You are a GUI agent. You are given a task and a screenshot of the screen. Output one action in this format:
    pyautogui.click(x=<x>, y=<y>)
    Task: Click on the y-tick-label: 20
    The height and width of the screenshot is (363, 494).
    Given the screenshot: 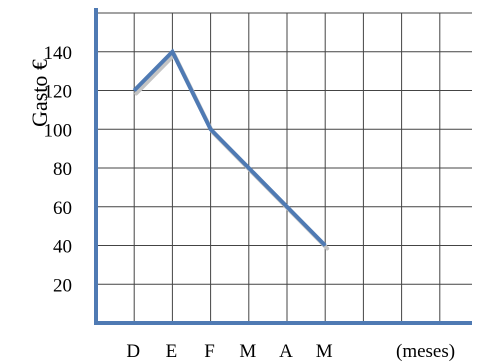 What is the action you would take?
    pyautogui.click(x=62, y=285)
    